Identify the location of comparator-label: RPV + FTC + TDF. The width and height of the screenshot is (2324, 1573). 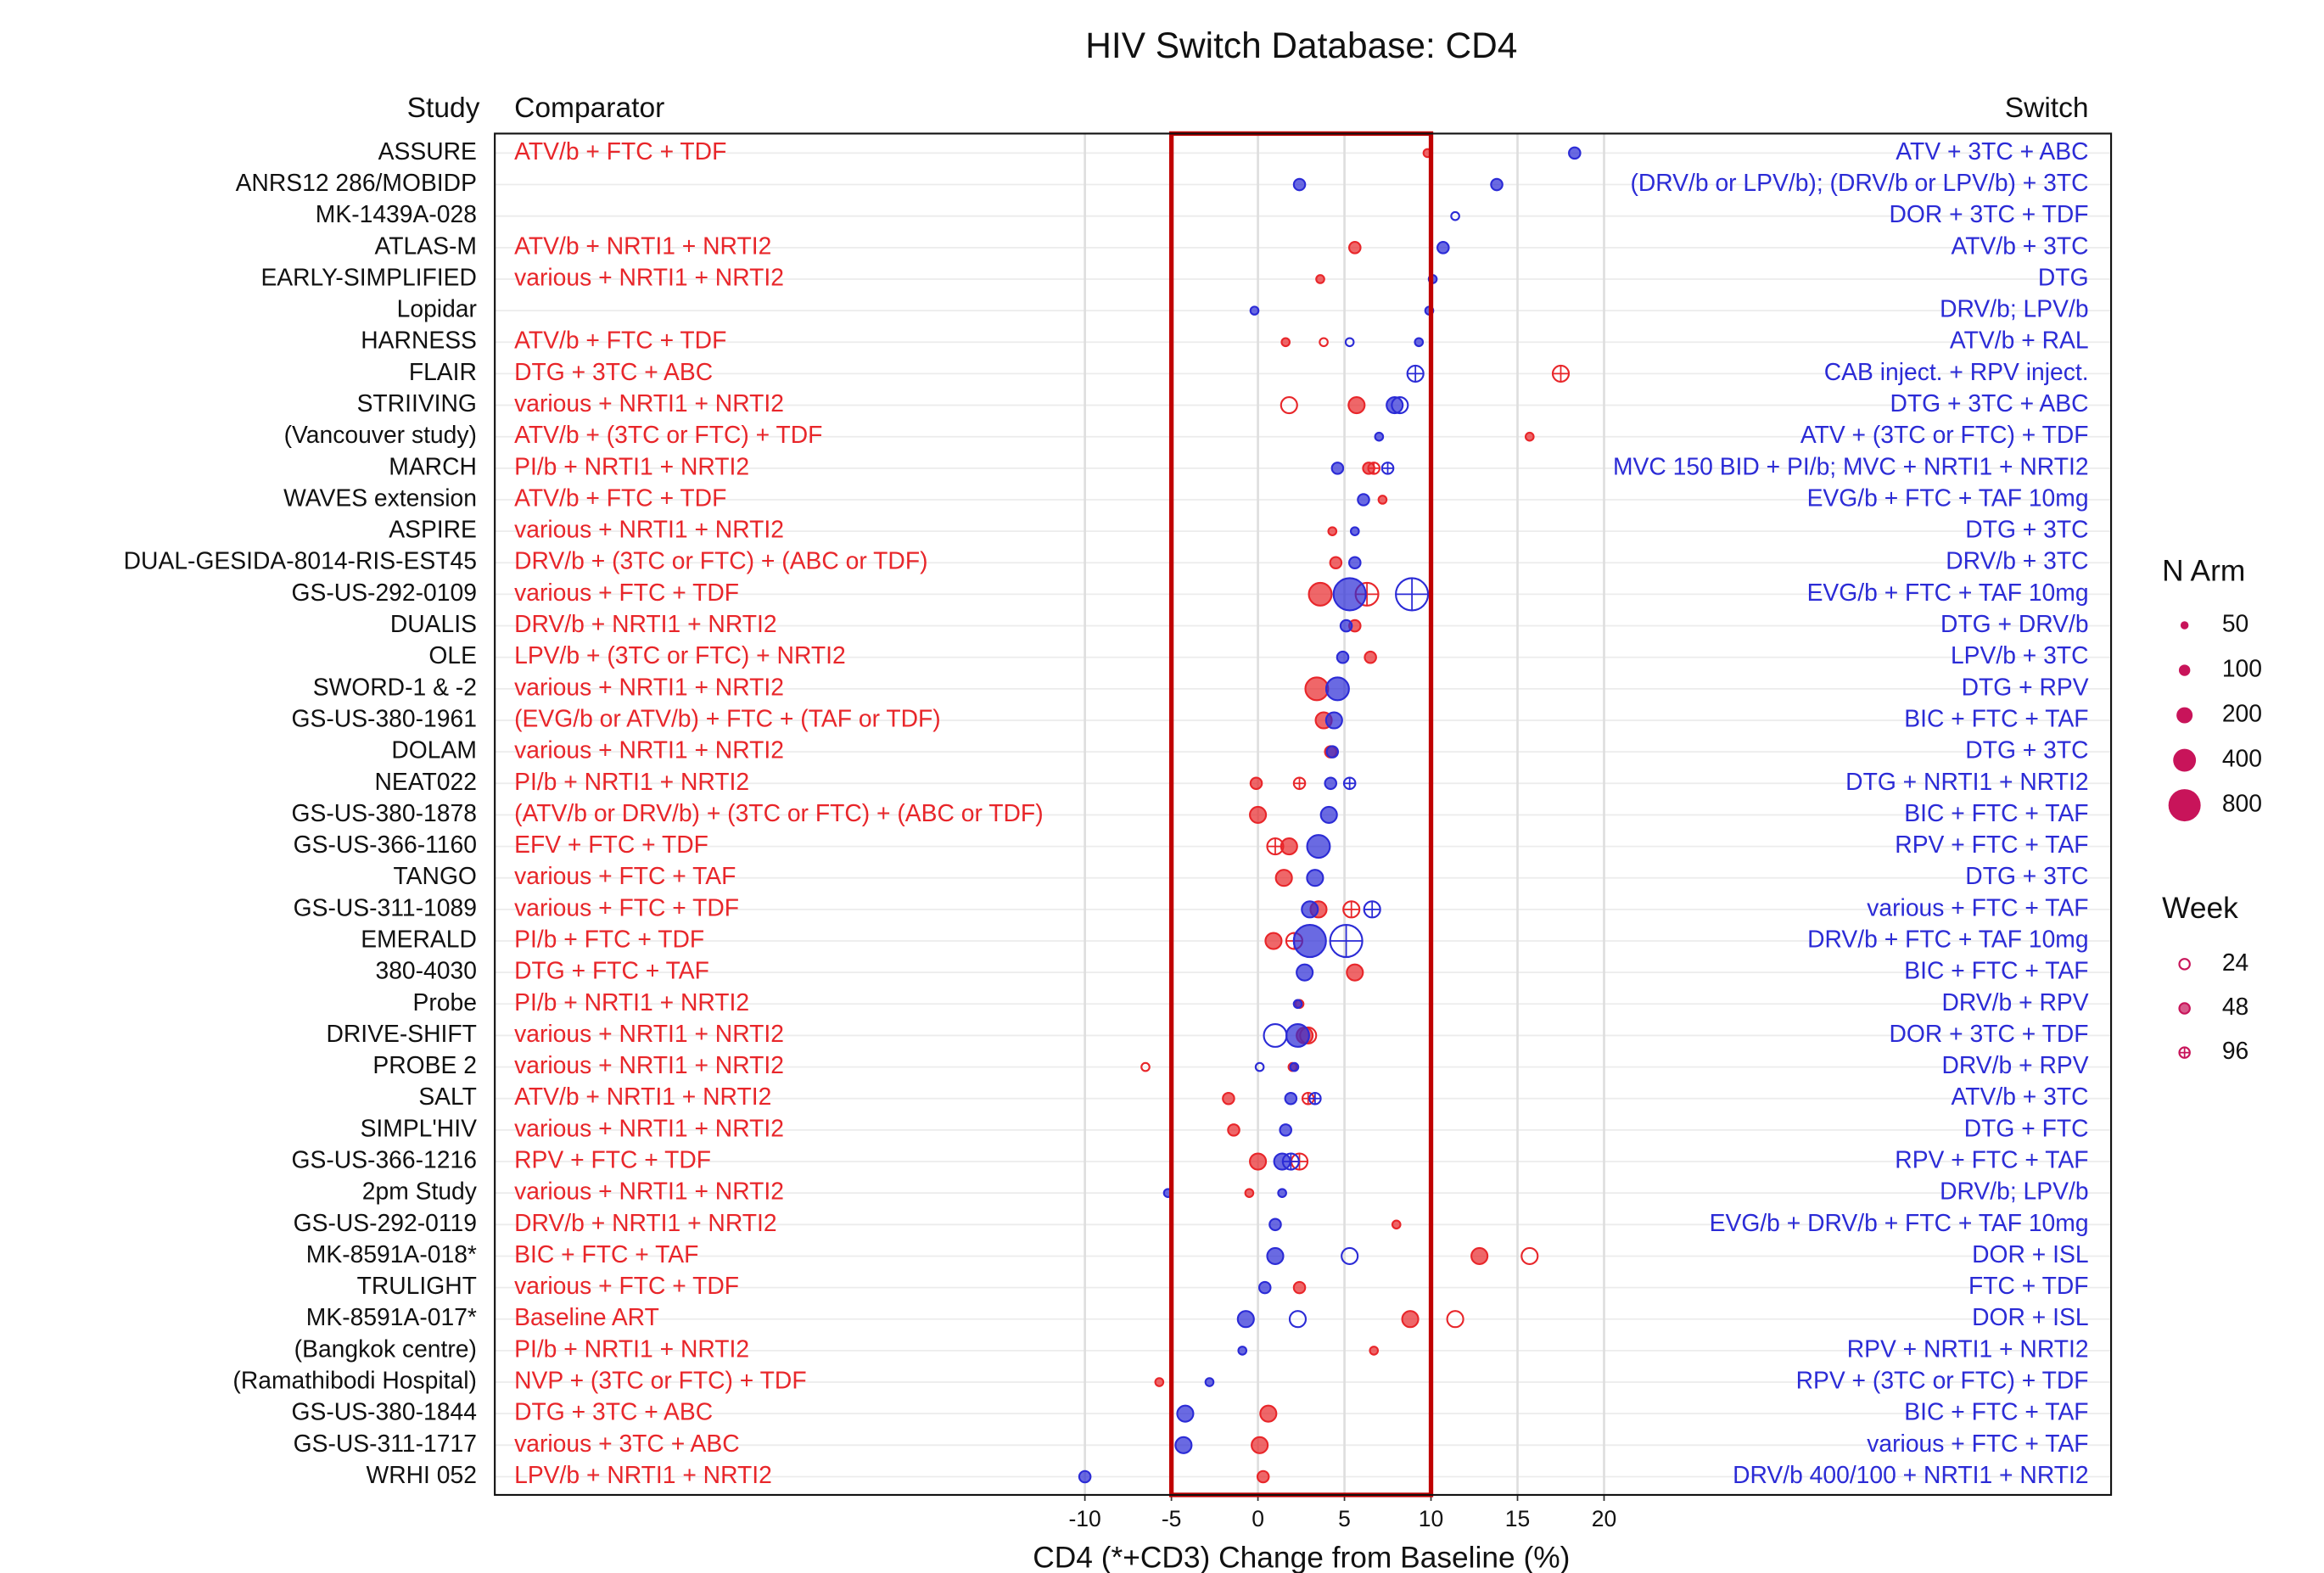
(612, 1159).